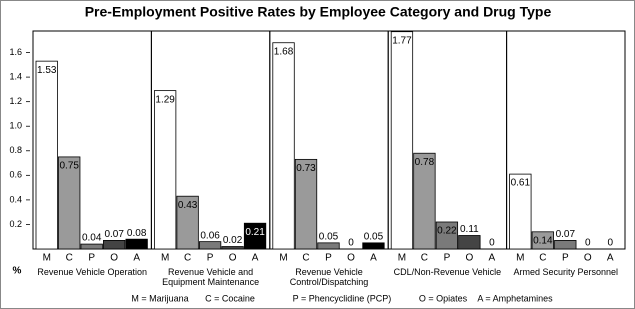  What do you see at coordinates (402, 40) in the screenshot?
I see `value-label: 1.77` at bounding box center [402, 40].